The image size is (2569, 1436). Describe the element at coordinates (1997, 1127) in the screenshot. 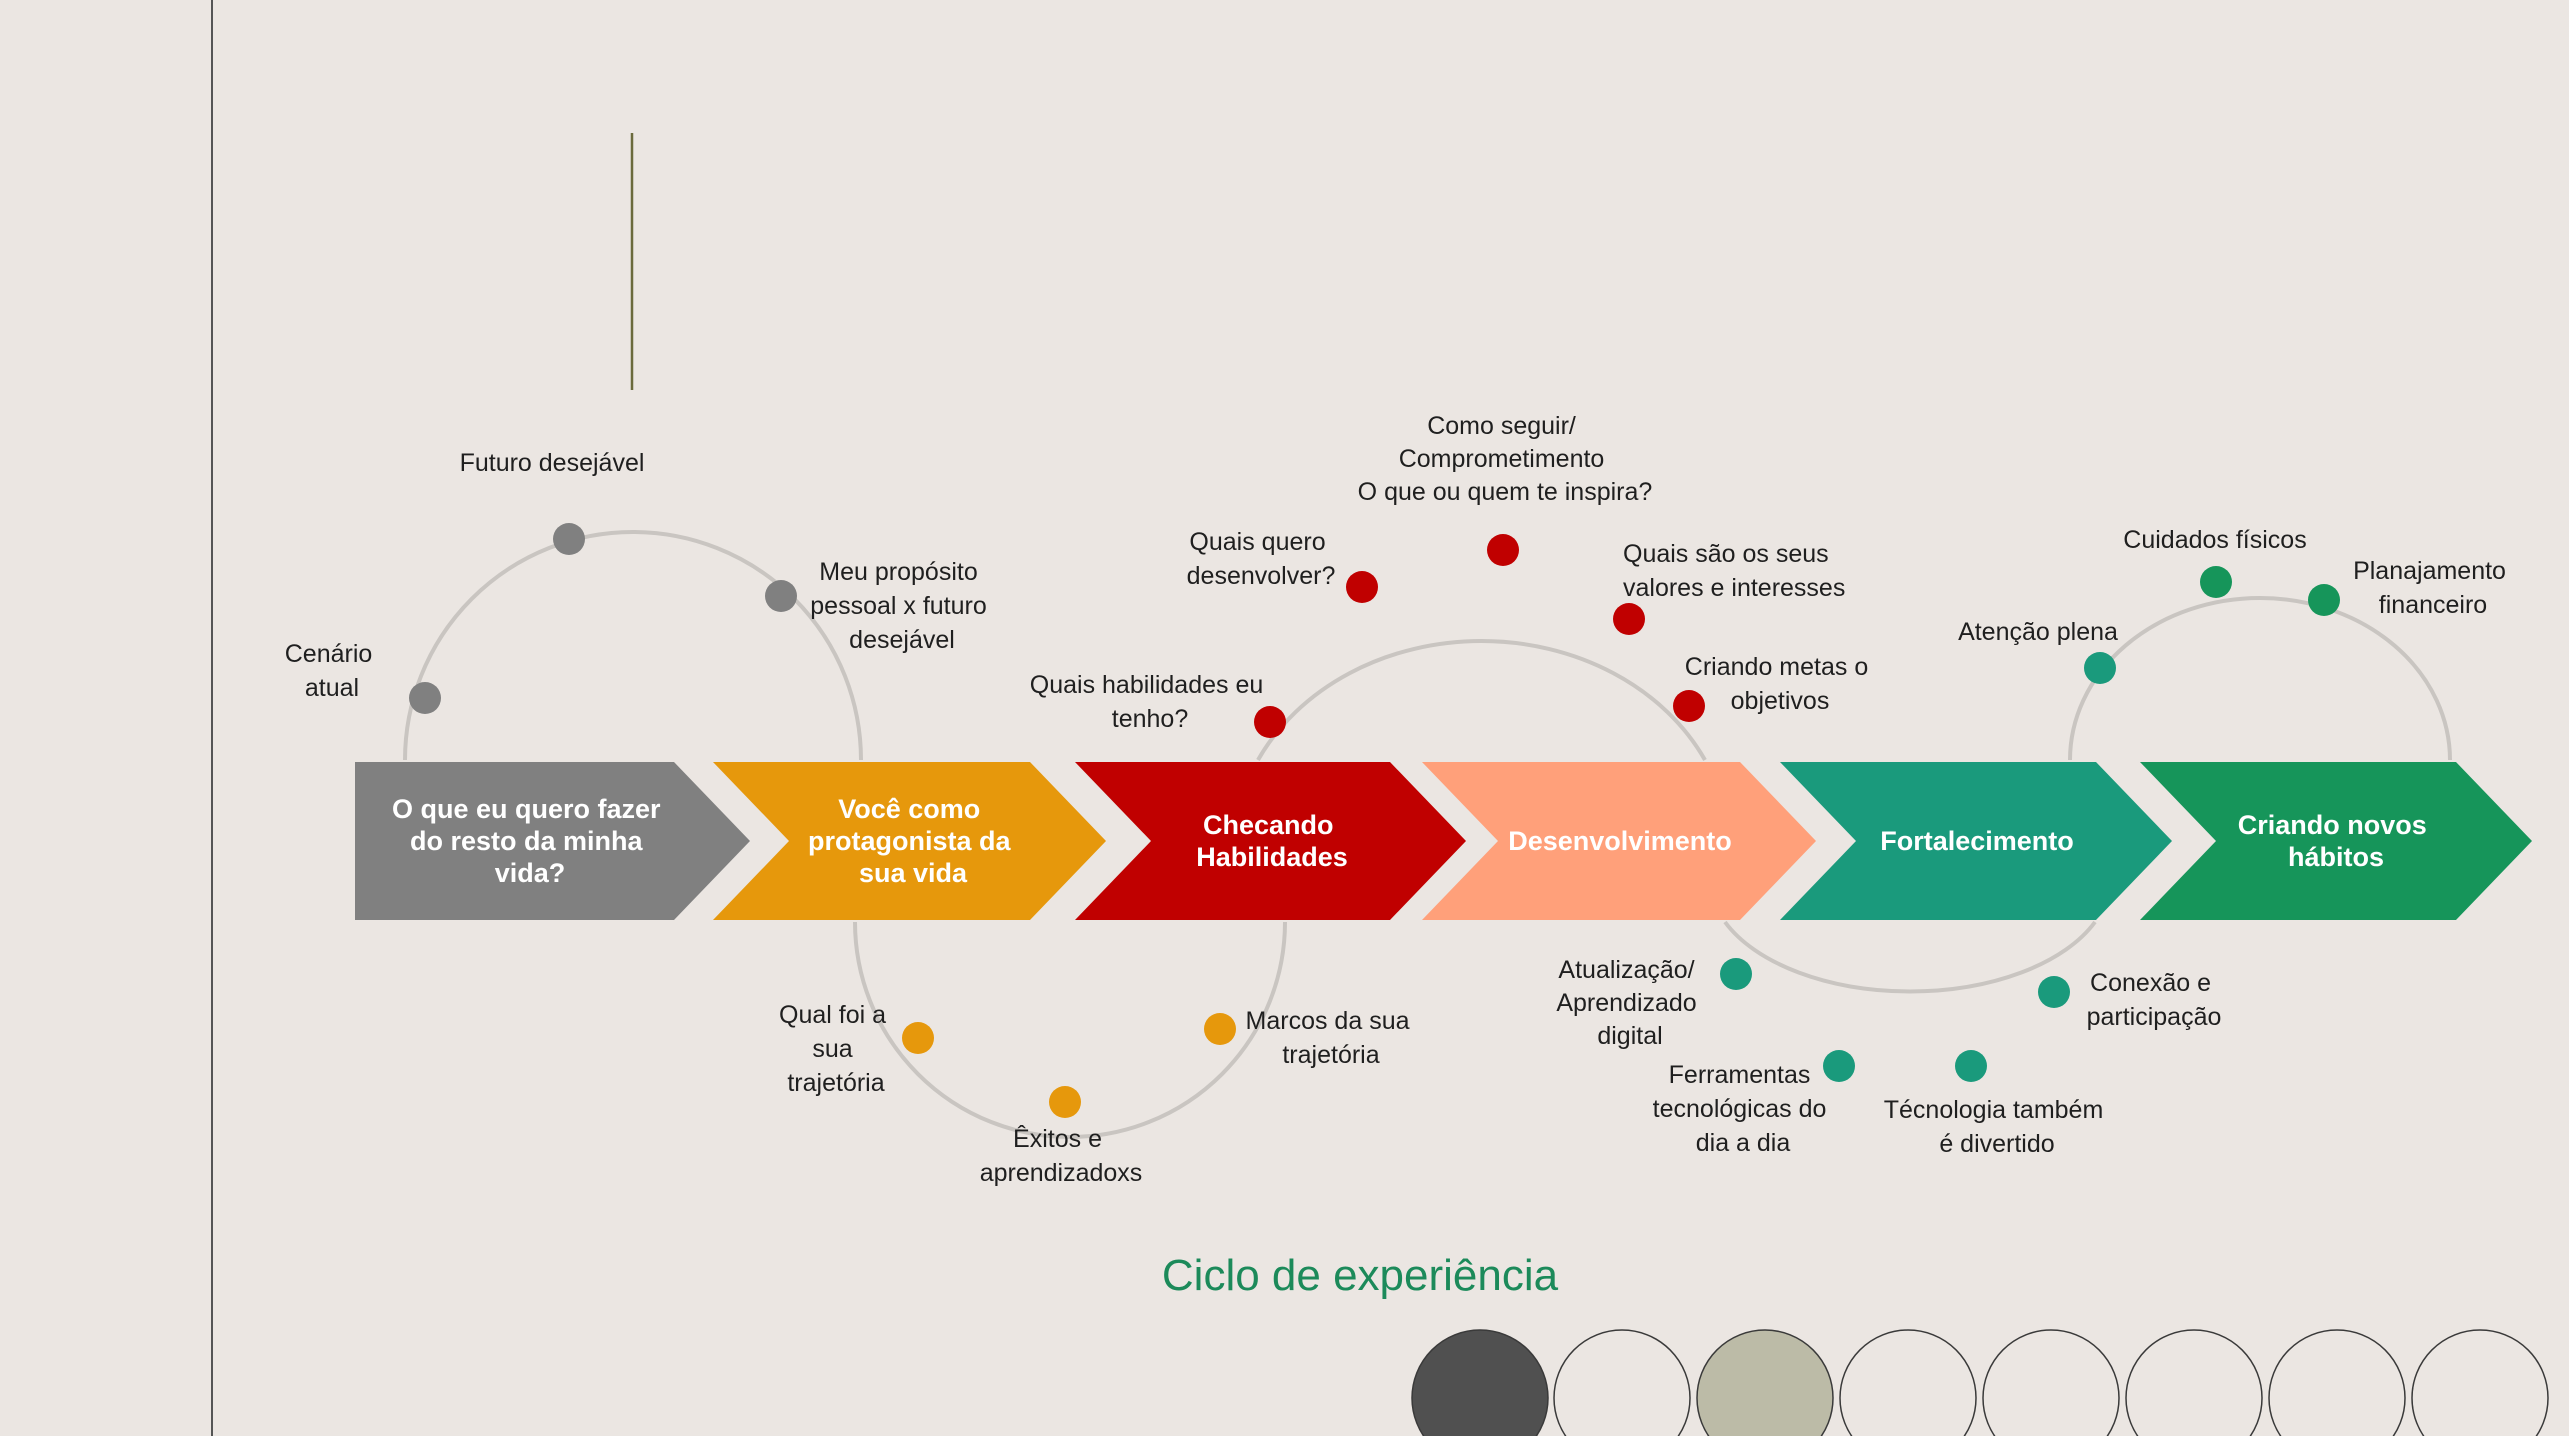

I see `label-tecnologia-divertido: Técnologia também é divertido` at that location.